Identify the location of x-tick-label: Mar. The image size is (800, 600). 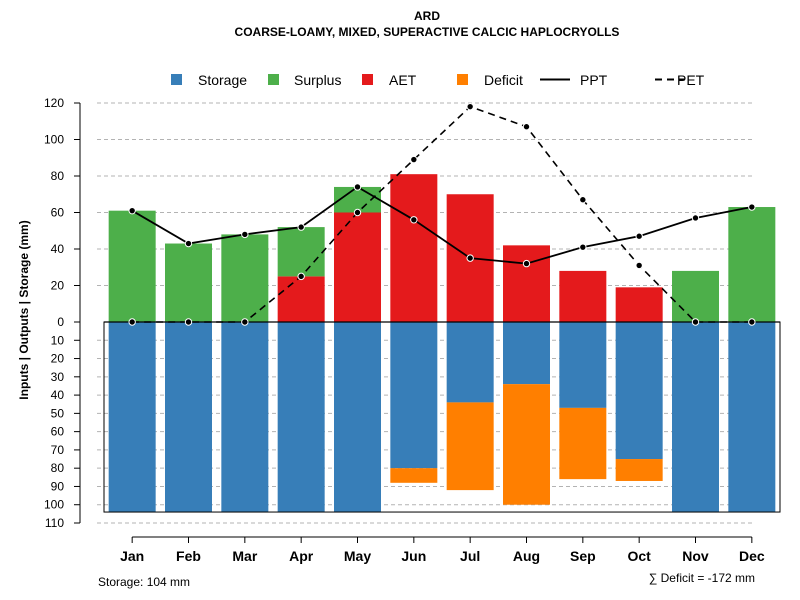
(244, 556).